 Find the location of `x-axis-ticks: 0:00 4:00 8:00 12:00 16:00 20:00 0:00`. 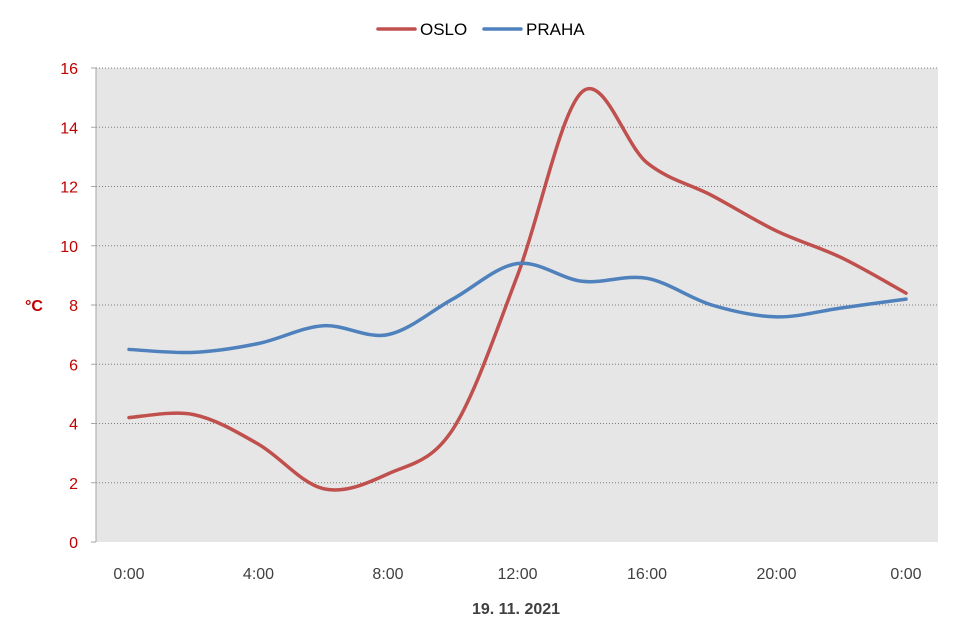

x-axis-ticks: 0:00 4:00 8:00 12:00 16:00 20:00 0:00 is located at coordinates (517, 574).